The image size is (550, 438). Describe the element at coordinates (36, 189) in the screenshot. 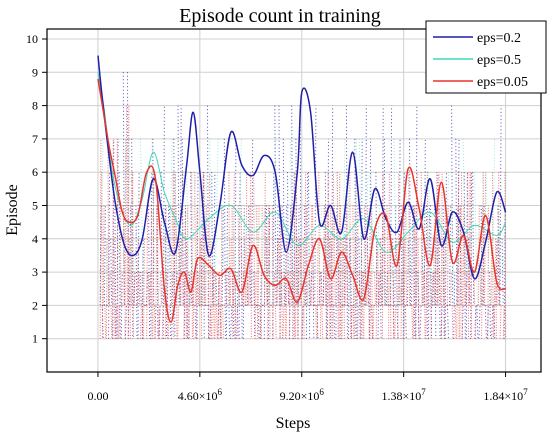

I see `y-ticks: 1 2 3 4 5 6 7 8 9 10` at that location.